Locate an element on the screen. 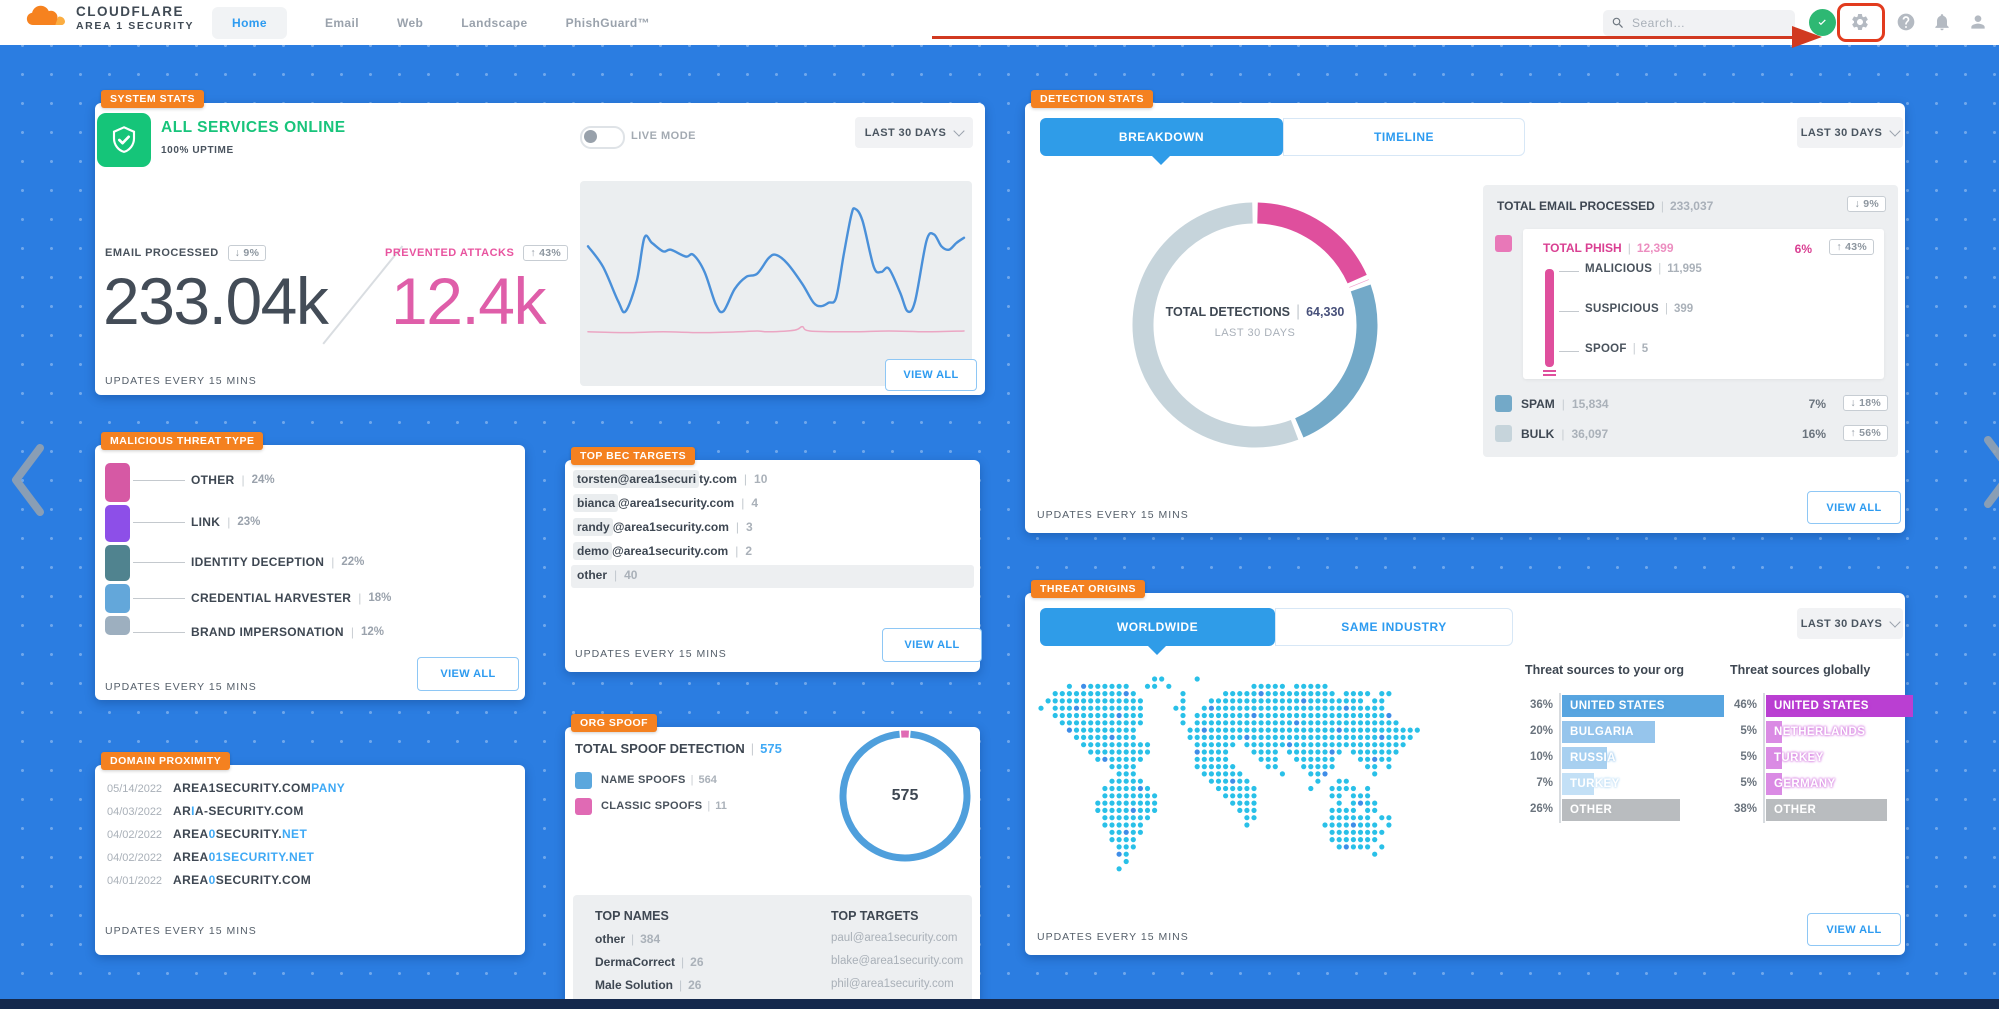 This screenshot has height=1009, width=1999. threat-type-pct: 24% is located at coordinates (263, 480).